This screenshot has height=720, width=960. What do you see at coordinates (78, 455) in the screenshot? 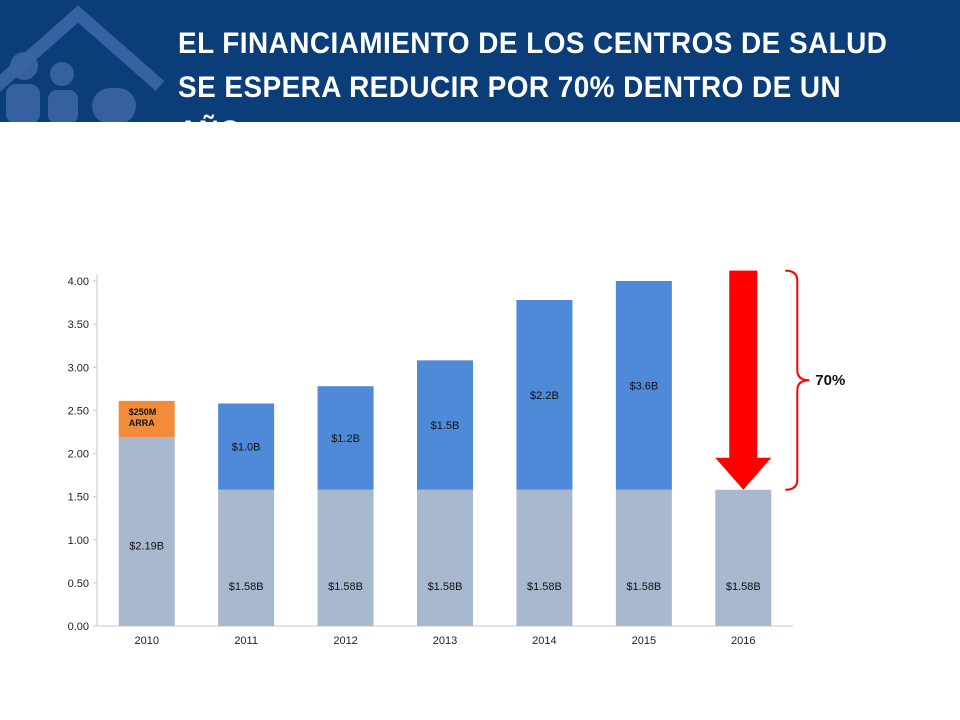
I see `y-tick-label: 2.00` at bounding box center [78, 455].